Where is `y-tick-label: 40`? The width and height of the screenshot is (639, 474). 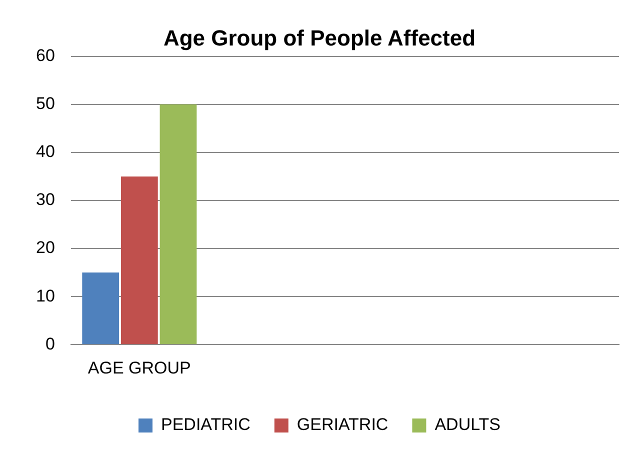 y-tick-label: 40 is located at coordinates (45, 152).